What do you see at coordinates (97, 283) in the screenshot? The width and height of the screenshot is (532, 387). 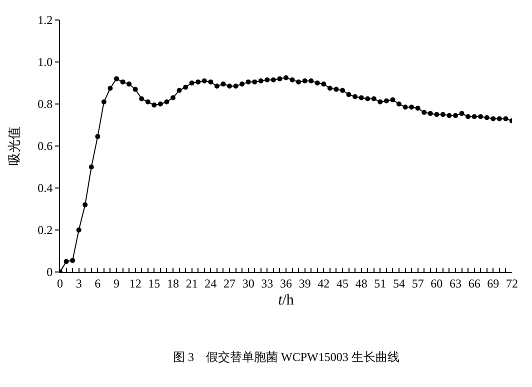 I see `x-tick-label: 6` at bounding box center [97, 283].